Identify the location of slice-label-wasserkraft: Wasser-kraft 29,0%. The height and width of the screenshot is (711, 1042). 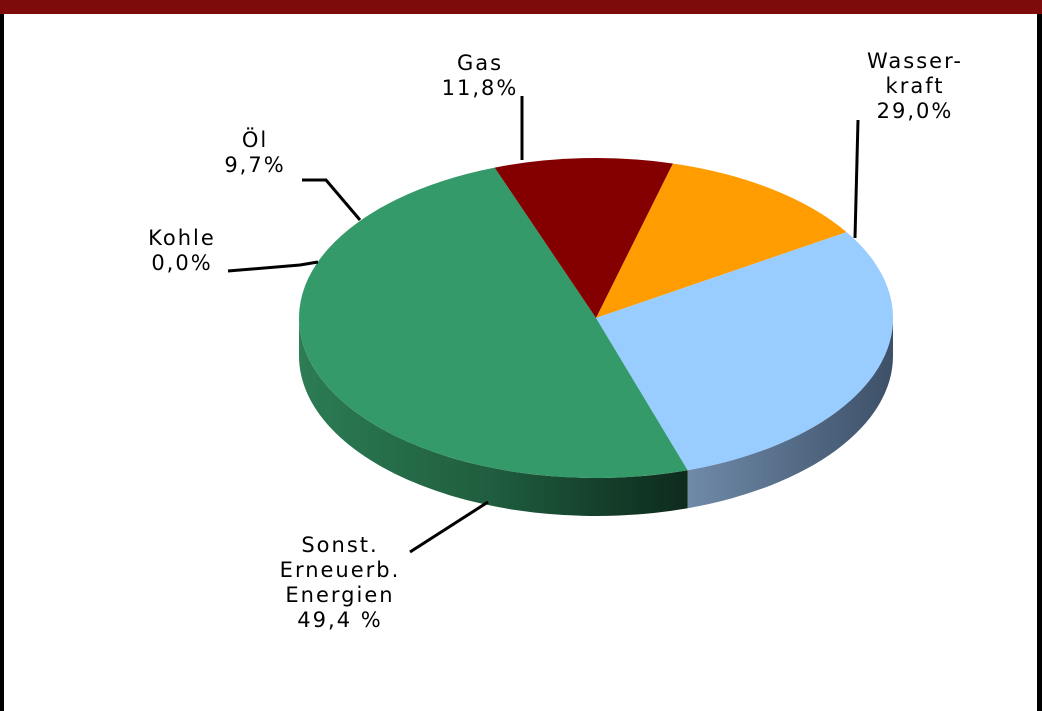
(915, 86).